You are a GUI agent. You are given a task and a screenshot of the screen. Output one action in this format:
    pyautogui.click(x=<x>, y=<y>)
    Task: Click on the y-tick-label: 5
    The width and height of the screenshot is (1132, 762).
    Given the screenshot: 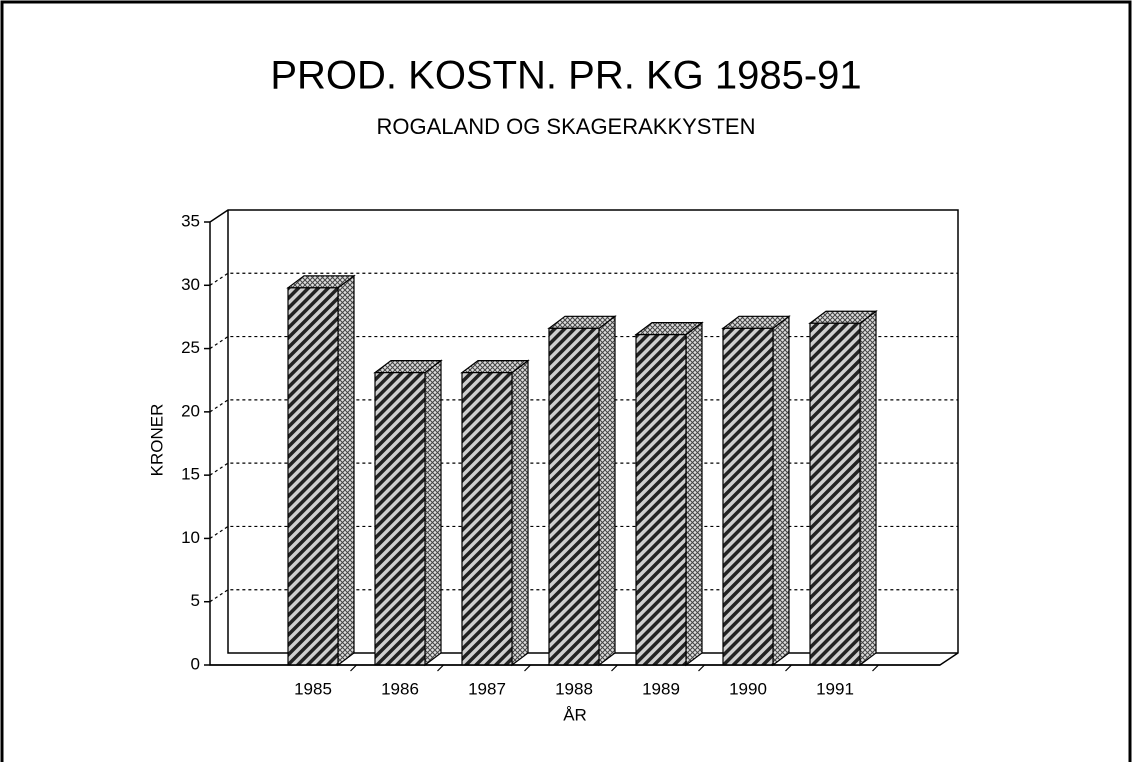 What is the action you would take?
    pyautogui.click(x=195, y=600)
    